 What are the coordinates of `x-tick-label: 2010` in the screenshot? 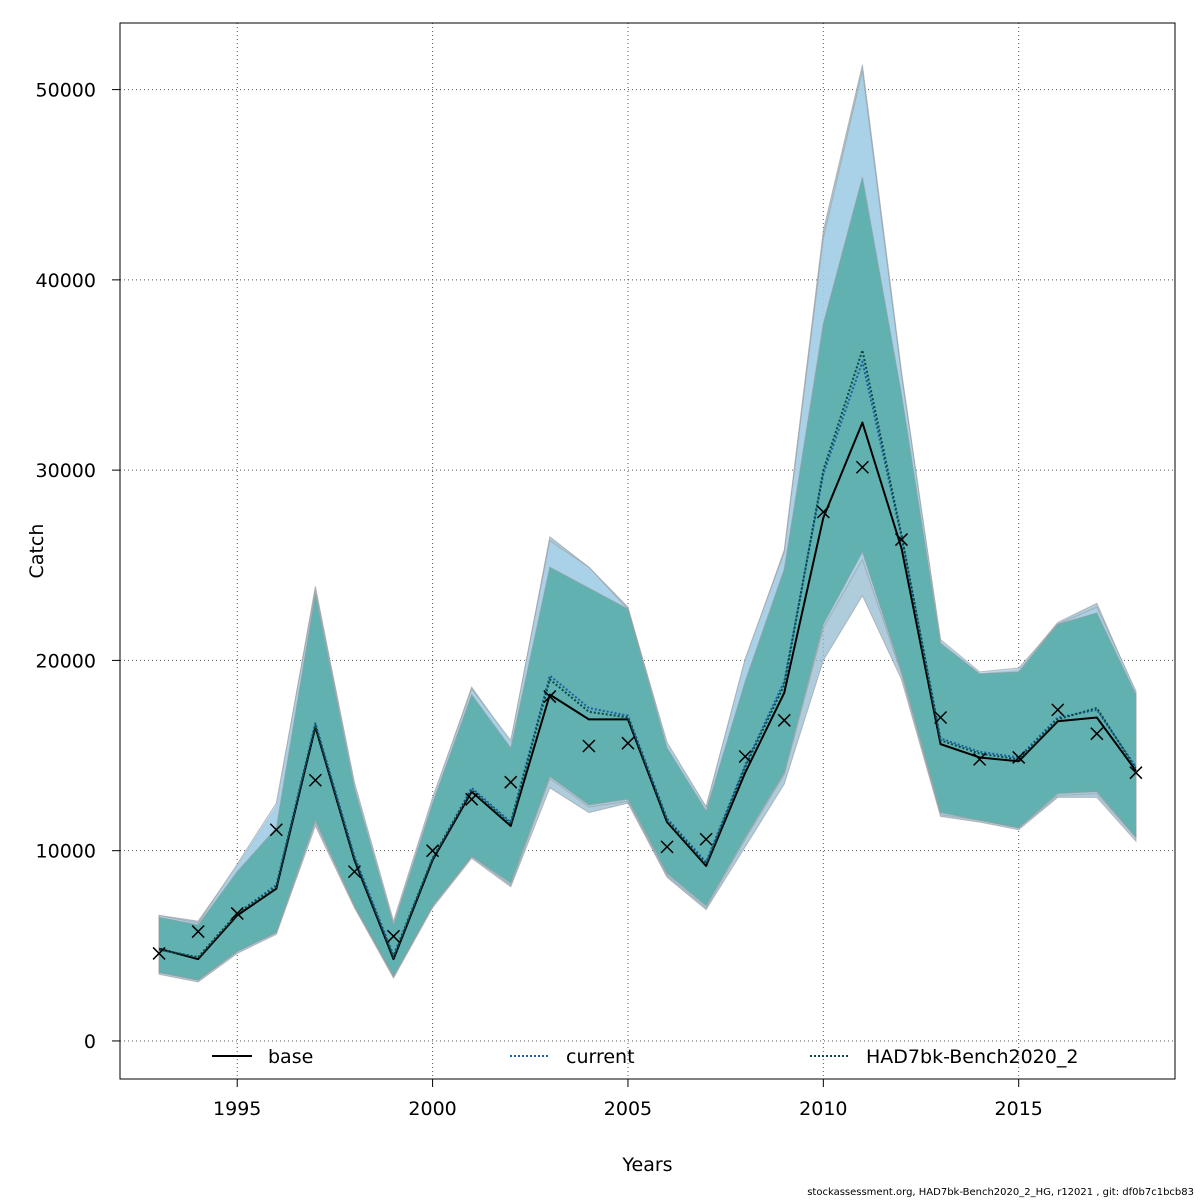 It's located at (823, 1109).